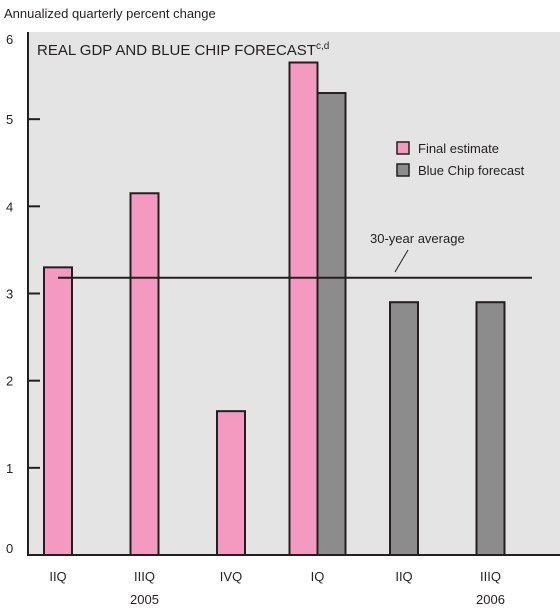 The image size is (560, 615). Describe the element at coordinates (9, 294) in the screenshot. I see `y-tick-label-3: 3` at that location.